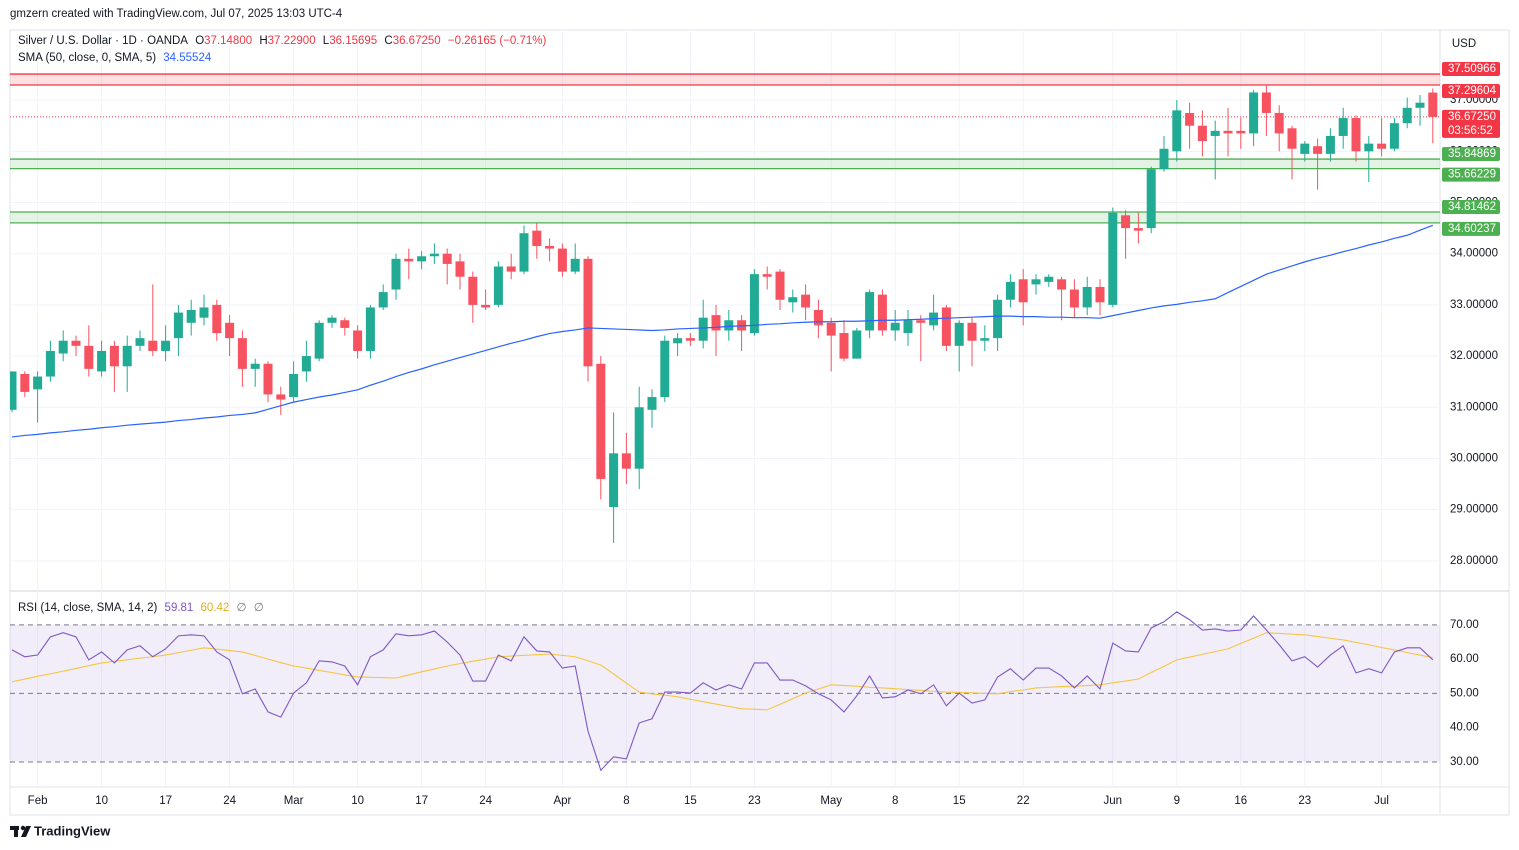 The height and width of the screenshot is (850, 1519). What do you see at coordinates (353, 41) in the screenshot?
I see `ohlc-value: 36.15695` at bounding box center [353, 41].